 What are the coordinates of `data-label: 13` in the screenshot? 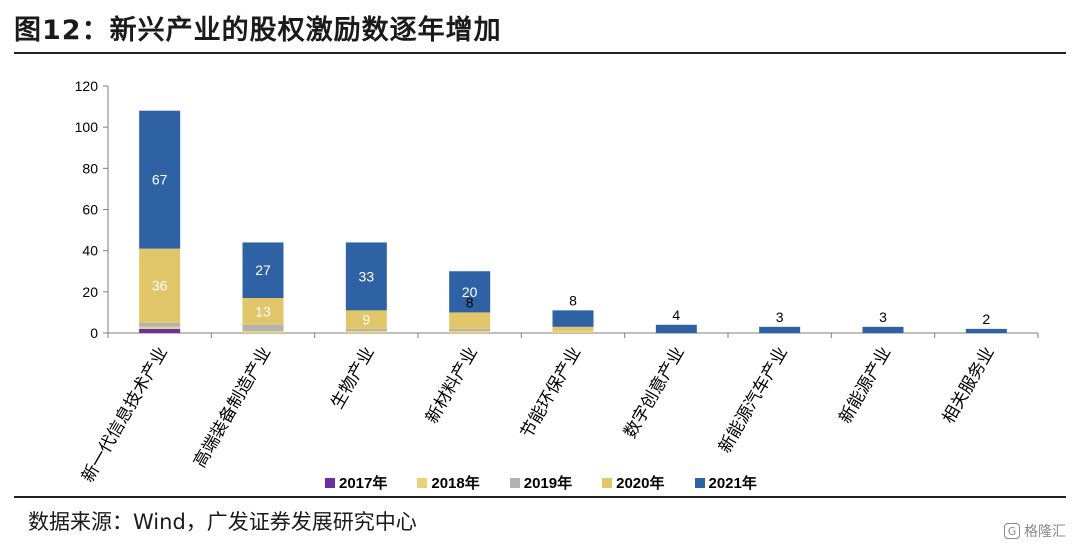 It's located at (263, 311).